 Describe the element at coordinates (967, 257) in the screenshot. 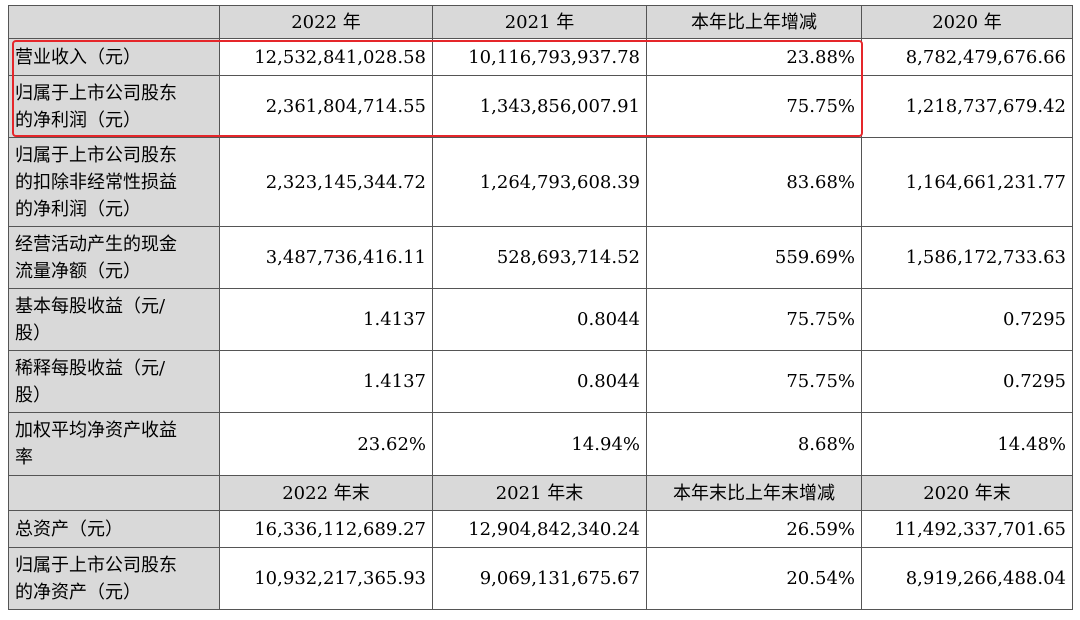

I see `cell-value: 1,586,172,733.63` at that location.